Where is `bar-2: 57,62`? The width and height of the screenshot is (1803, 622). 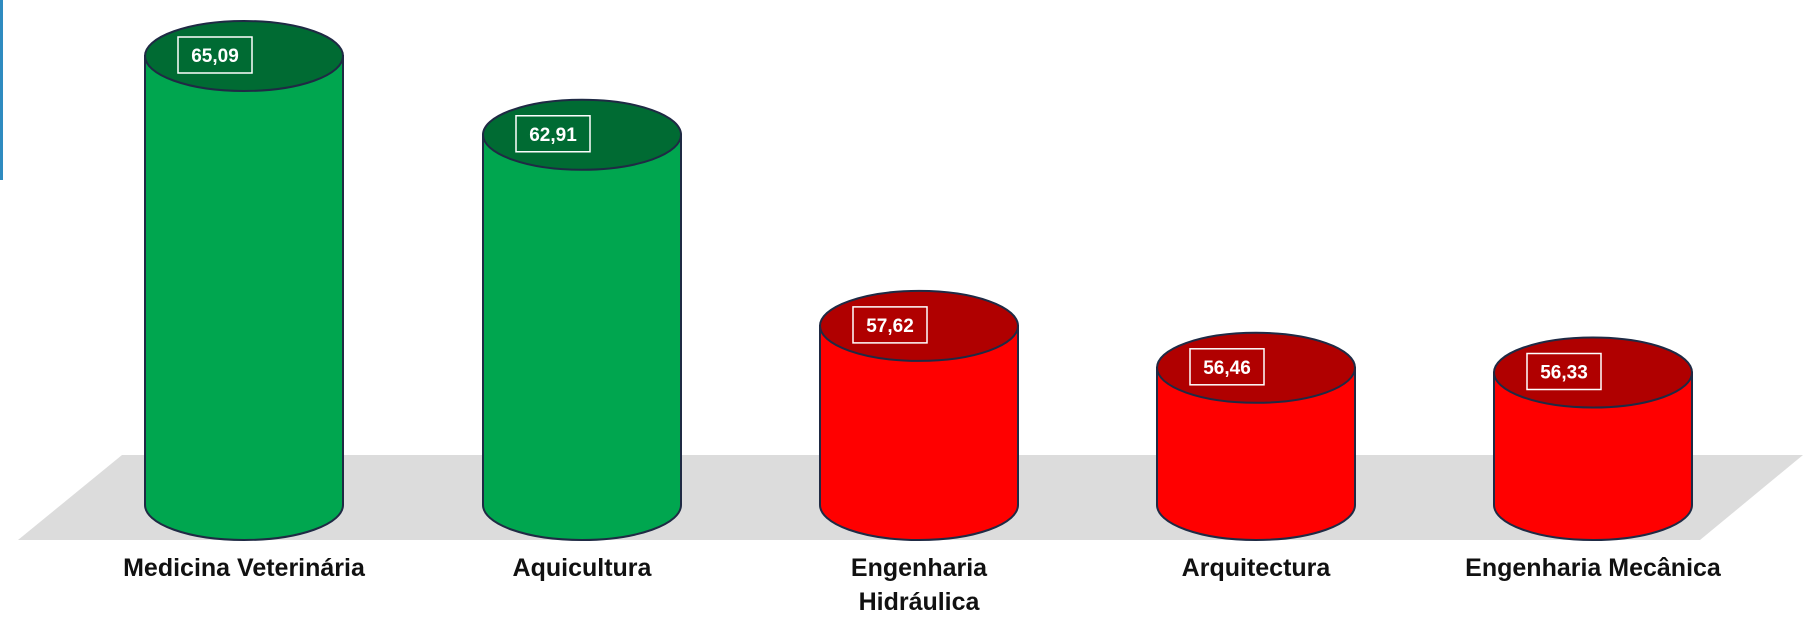
bar-2: 57,62 is located at coordinates (919, 415).